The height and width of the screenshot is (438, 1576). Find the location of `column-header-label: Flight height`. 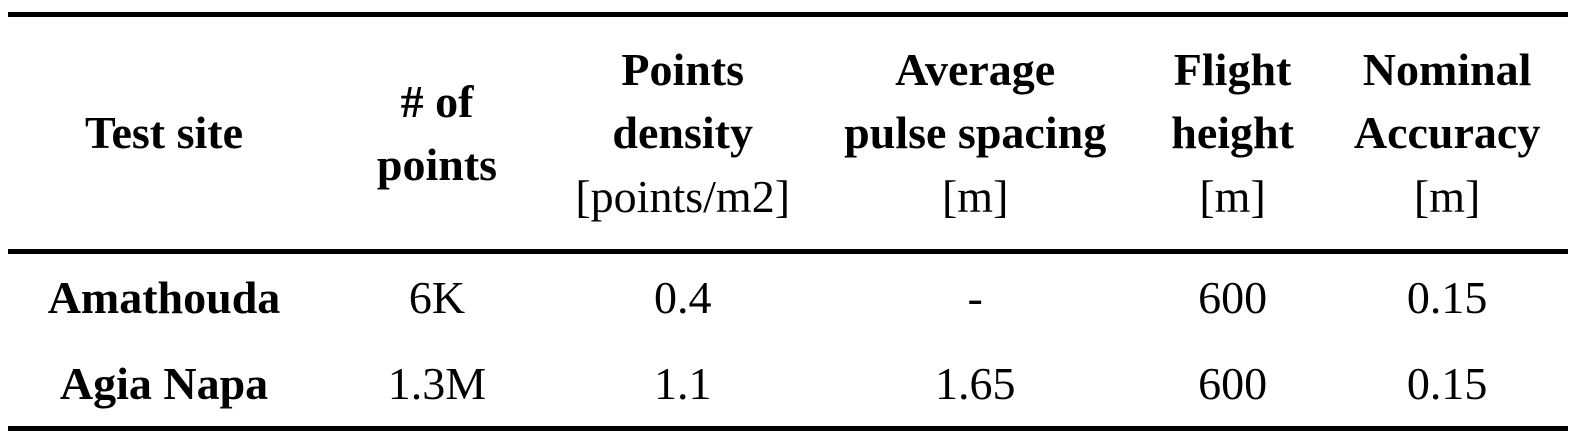

column-header-label: Flight height is located at coordinates (1232, 101).